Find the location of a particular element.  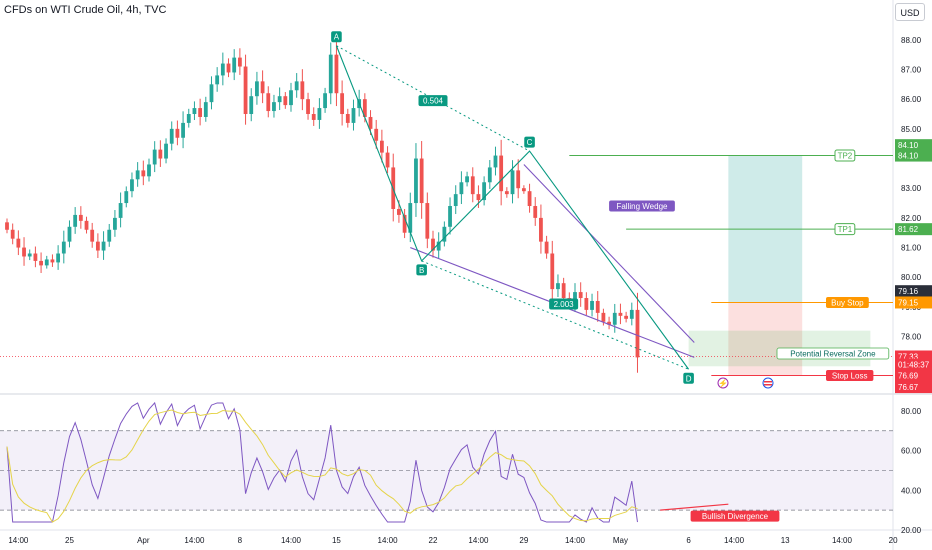

price-label: 84.10 is located at coordinates (908, 145).